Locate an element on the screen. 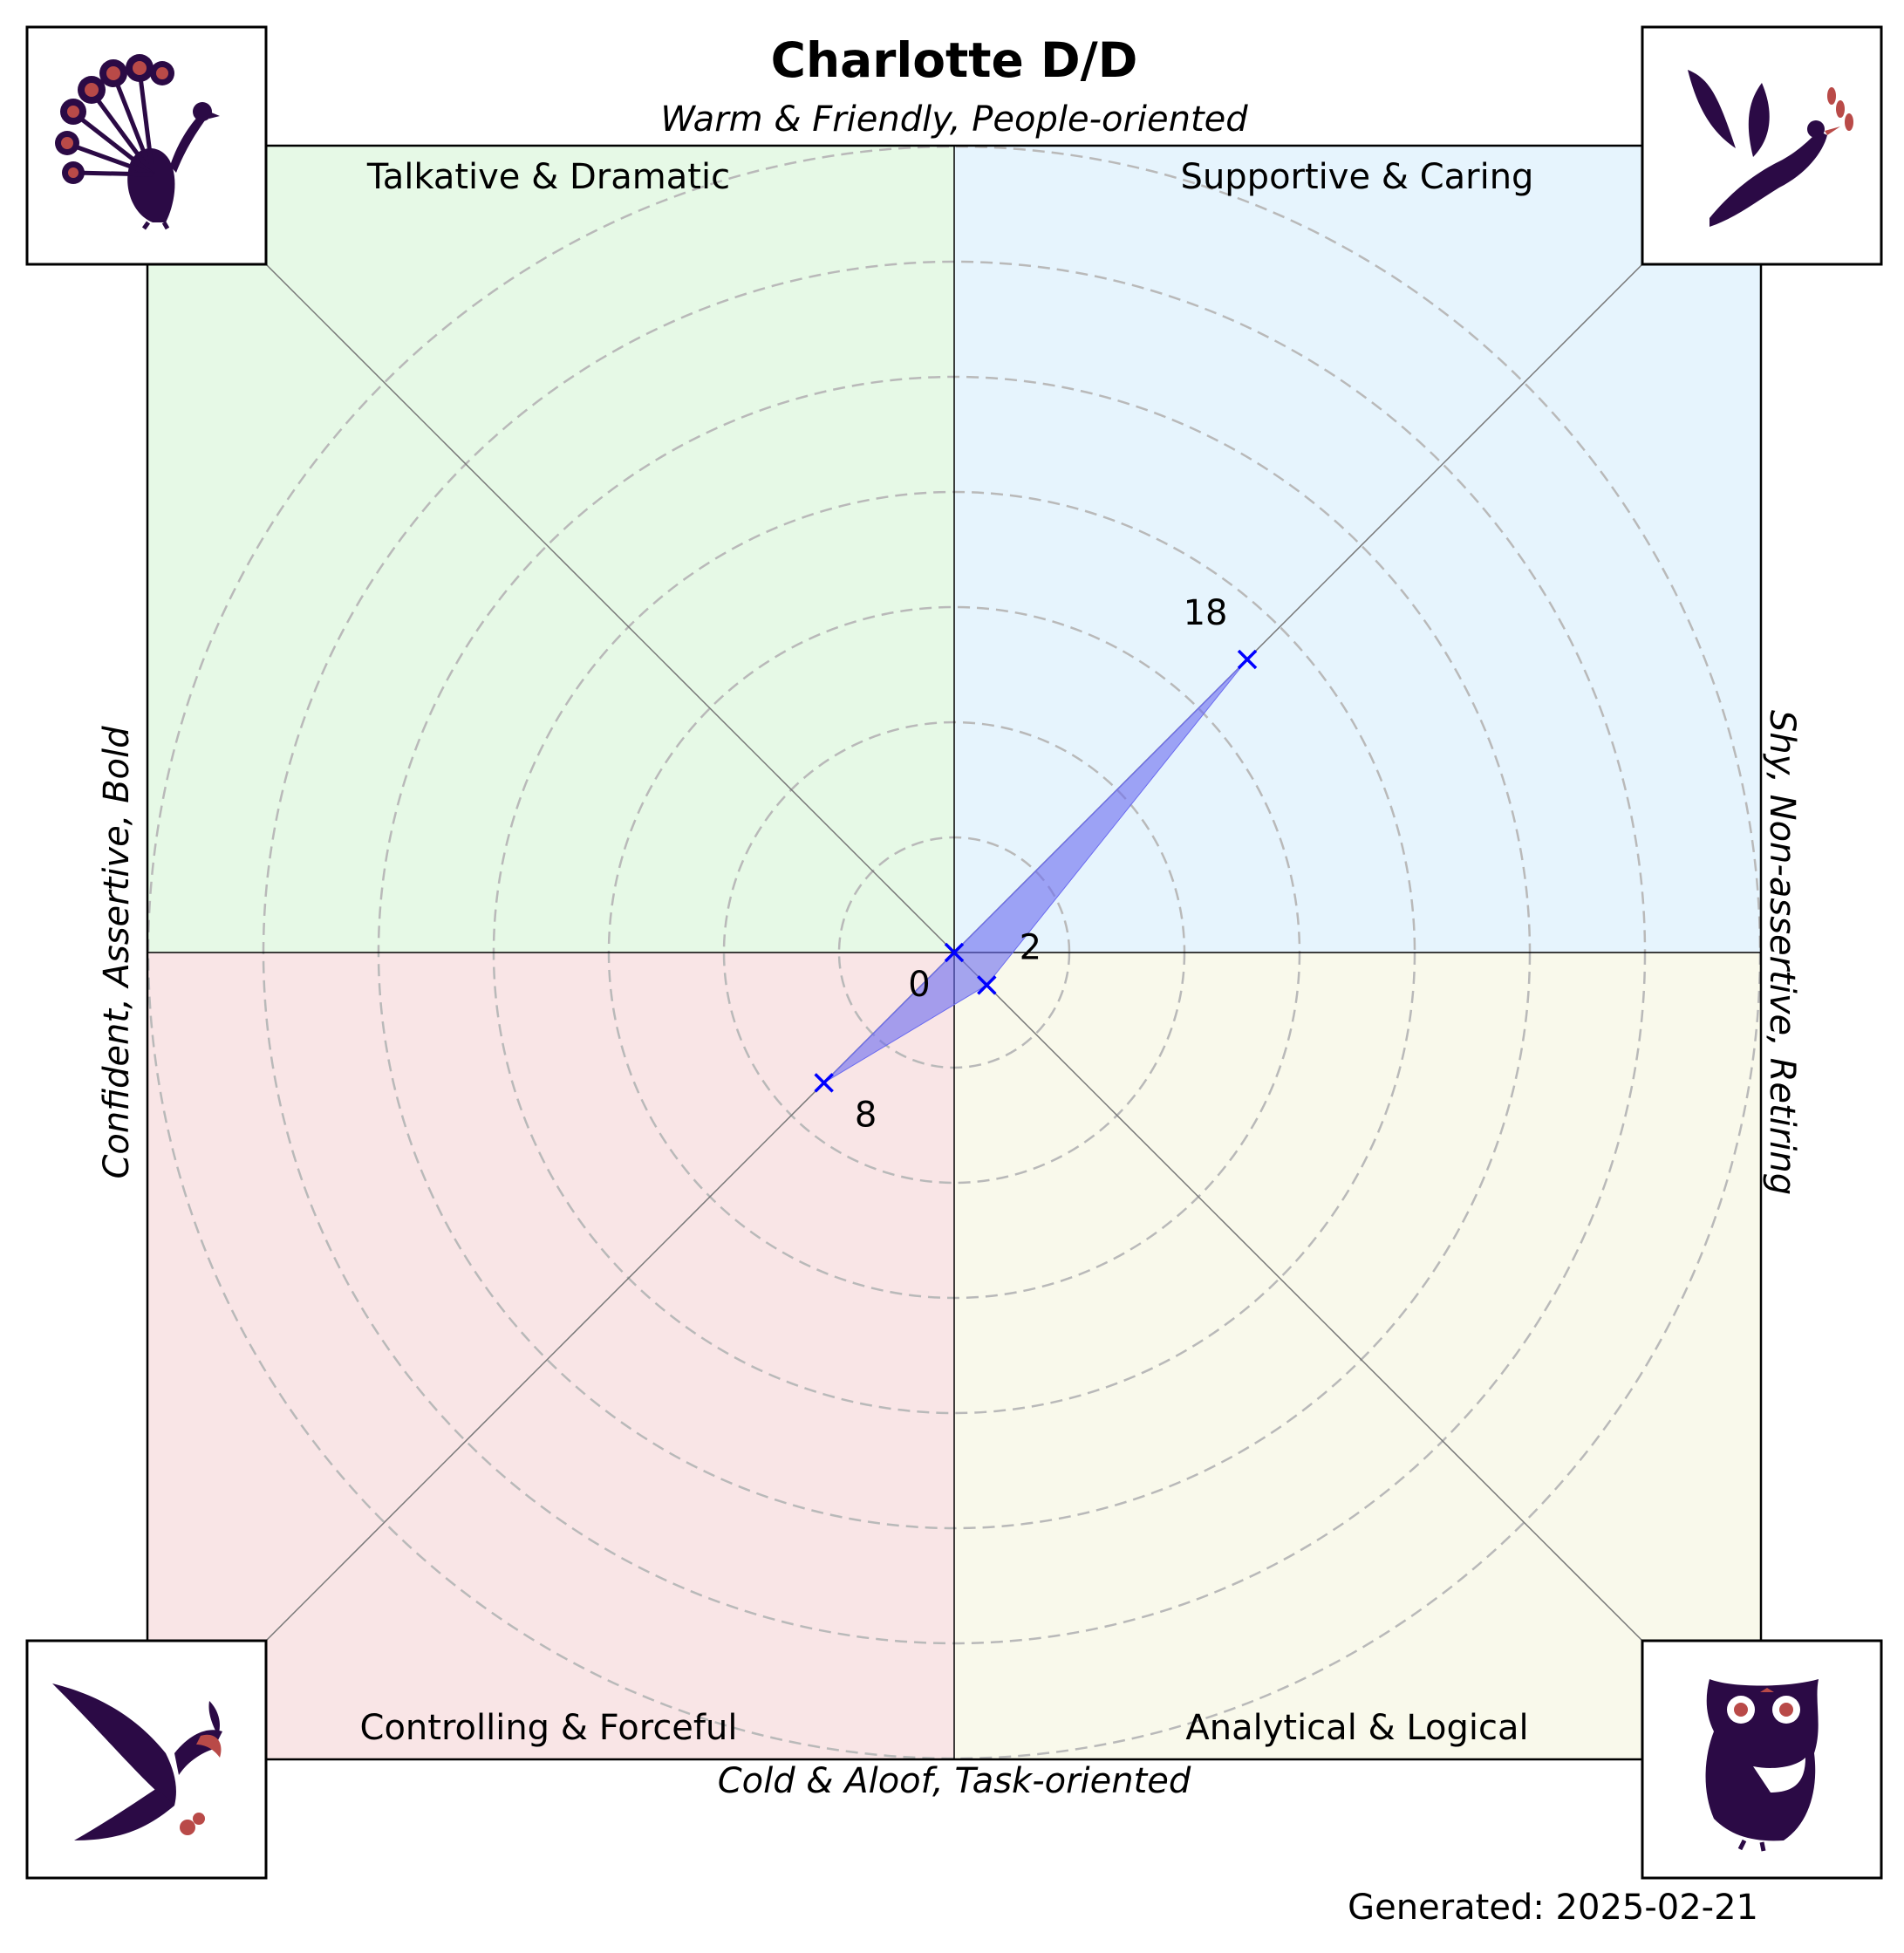  quadrant-label-controlling: Controlling & Forceful is located at coordinates (549, 1728).